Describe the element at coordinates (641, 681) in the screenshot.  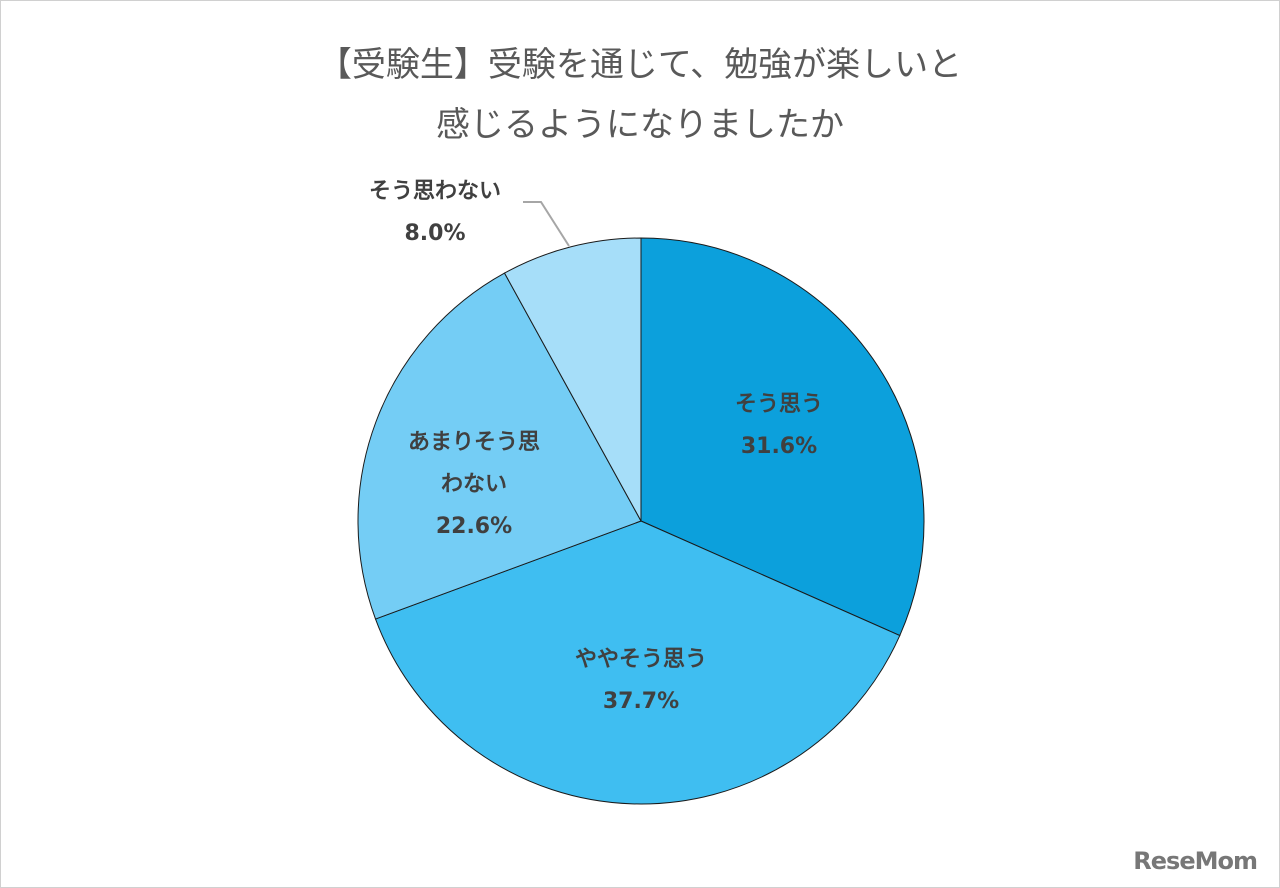
I see `slice-label-1: ややそう思う 37.7%` at that location.